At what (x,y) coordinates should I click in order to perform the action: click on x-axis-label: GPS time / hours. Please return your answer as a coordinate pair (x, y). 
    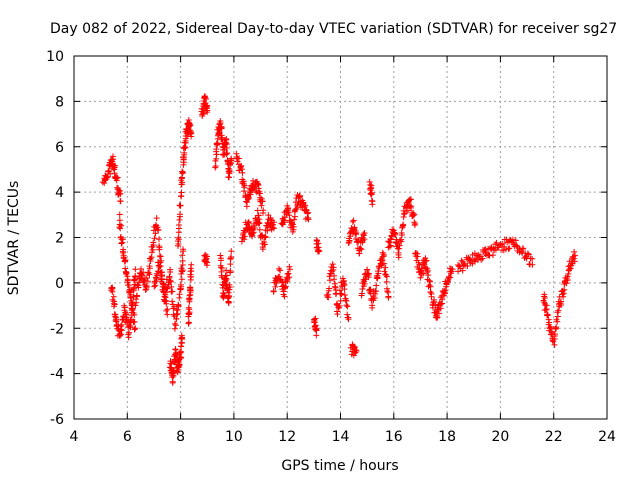
    Looking at the image, I should click on (339, 466).